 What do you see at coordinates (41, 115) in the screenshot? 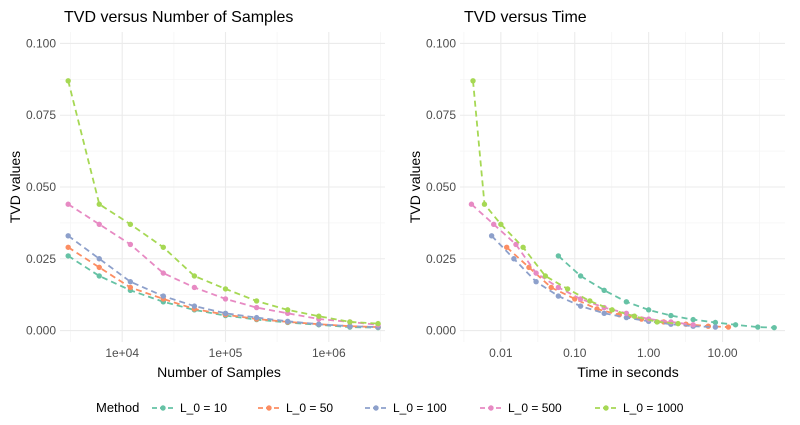
I see `left-y-tick-label: 0.075` at bounding box center [41, 115].